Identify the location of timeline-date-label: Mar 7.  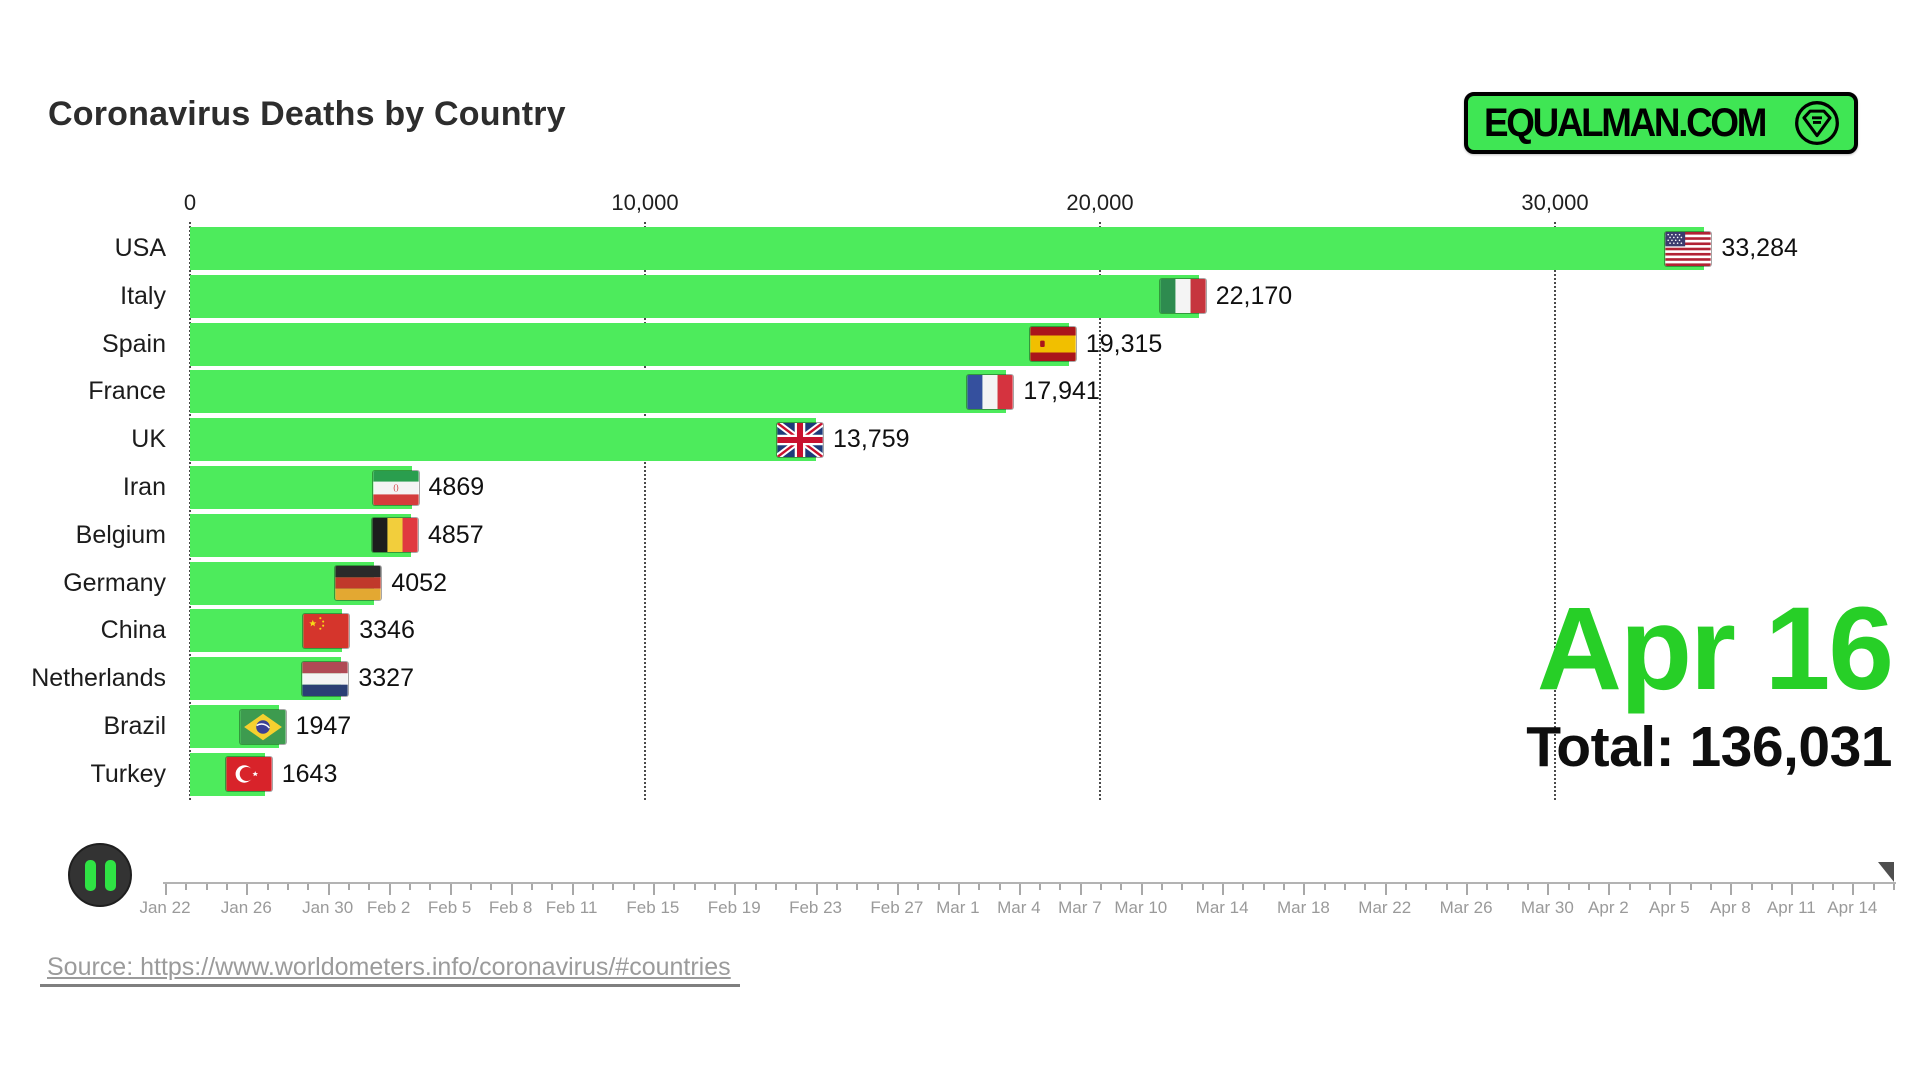
(1080, 907).